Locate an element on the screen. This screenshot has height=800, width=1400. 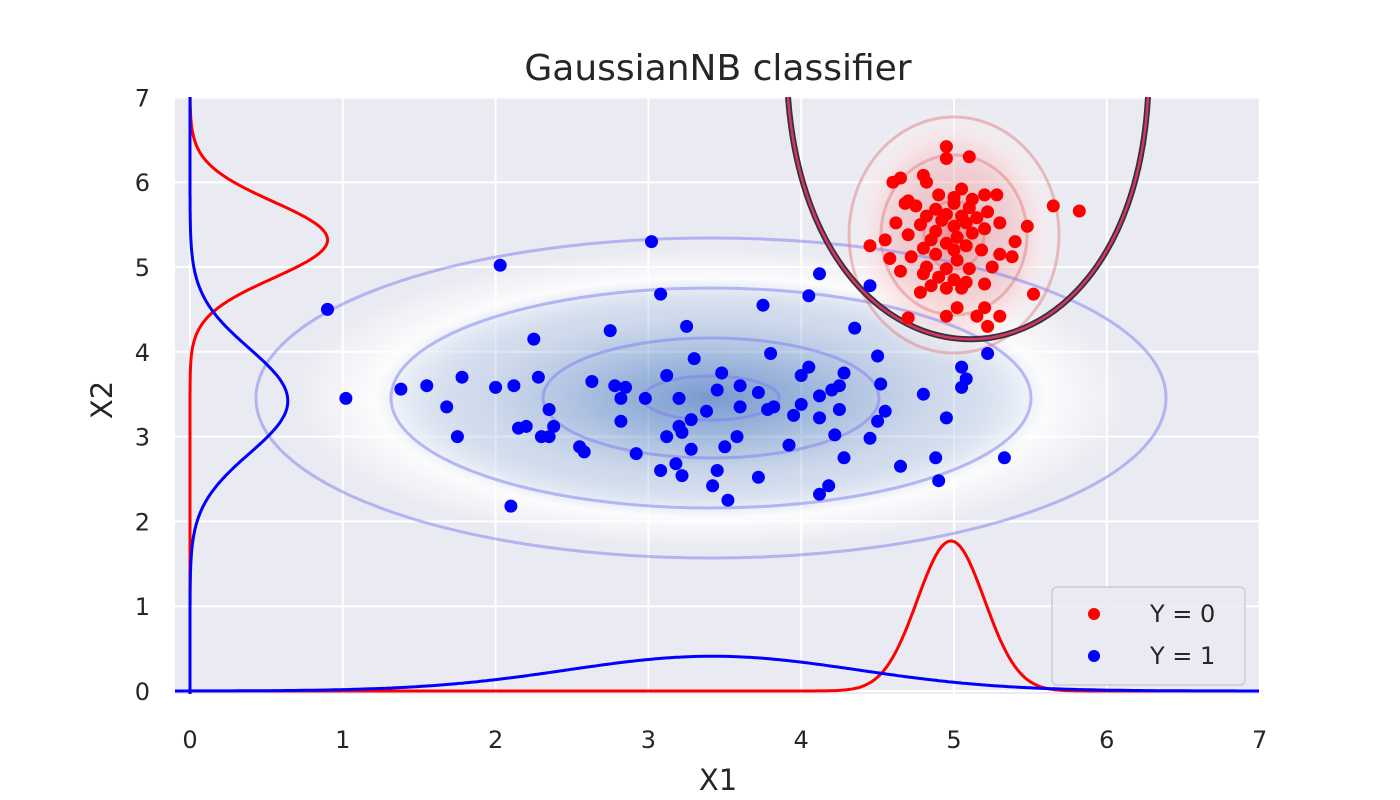
x-tick-label: 5 is located at coordinates (953, 740).